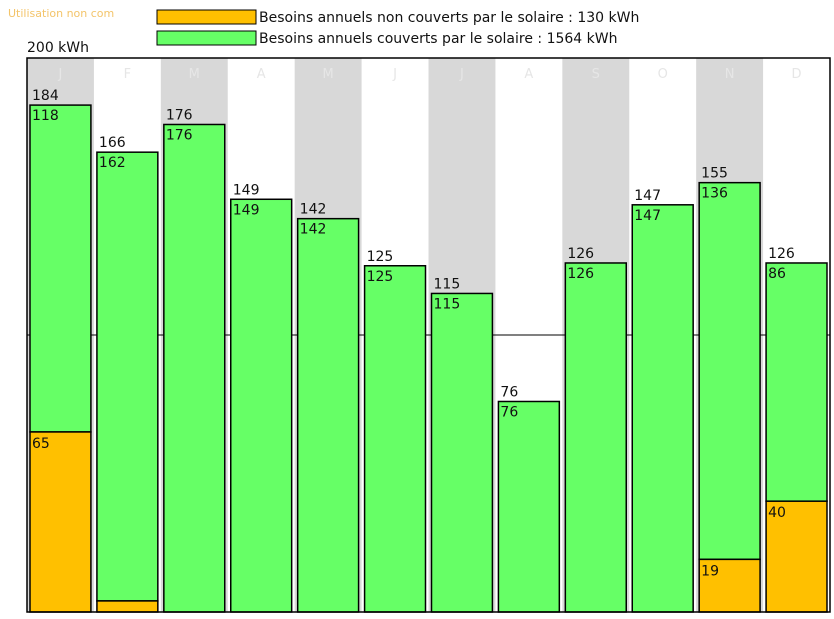  Describe the element at coordinates (647, 196) in the screenshot. I see `total-label: 147` at that location.